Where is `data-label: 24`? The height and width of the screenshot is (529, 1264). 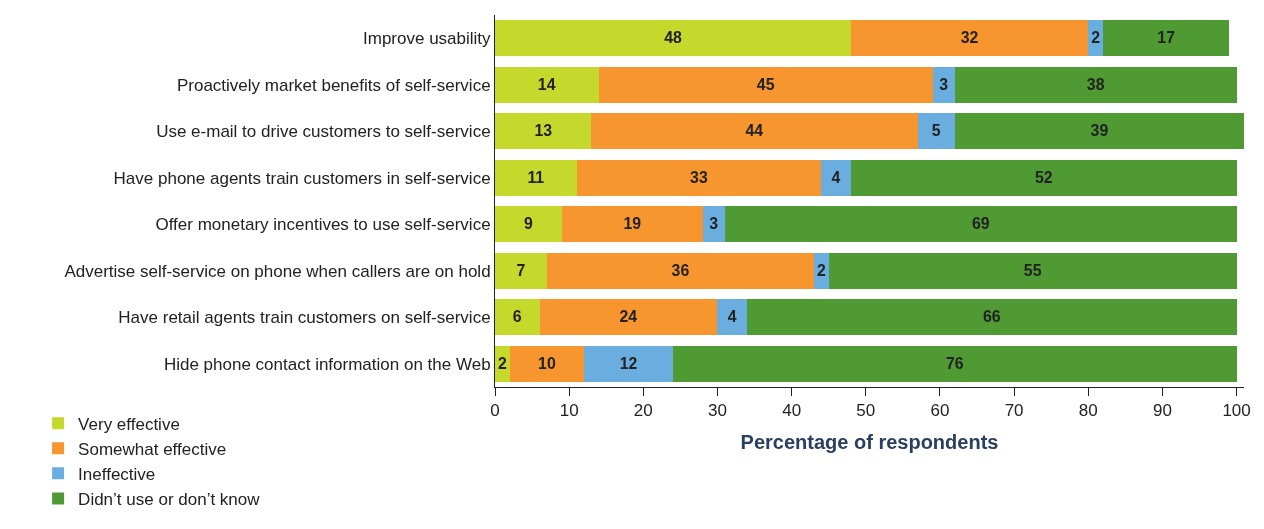
data-label: 24 is located at coordinates (628, 317).